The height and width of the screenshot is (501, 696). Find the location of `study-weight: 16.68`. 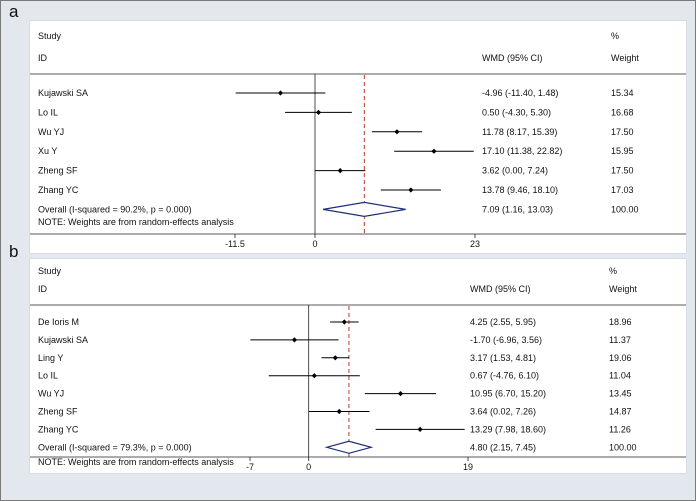

study-weight: 16.68 is located at coordinates (622, 112).